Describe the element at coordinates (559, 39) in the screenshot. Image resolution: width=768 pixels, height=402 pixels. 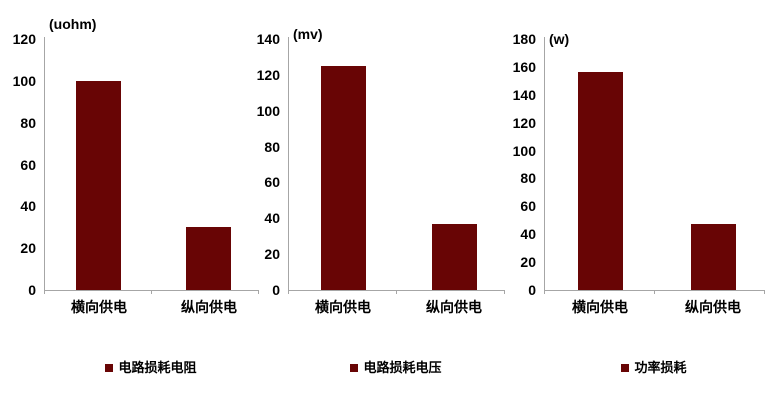
I see `axis-unit-label: (w)` at that location.